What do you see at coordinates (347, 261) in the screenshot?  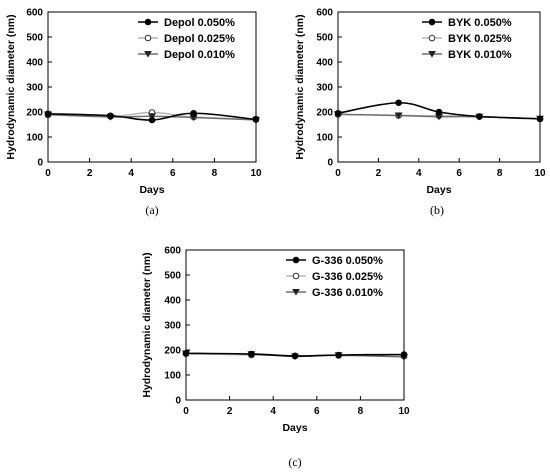 I see `legend-label-1: G-336 0.050%` at bounding box center [347, 261].